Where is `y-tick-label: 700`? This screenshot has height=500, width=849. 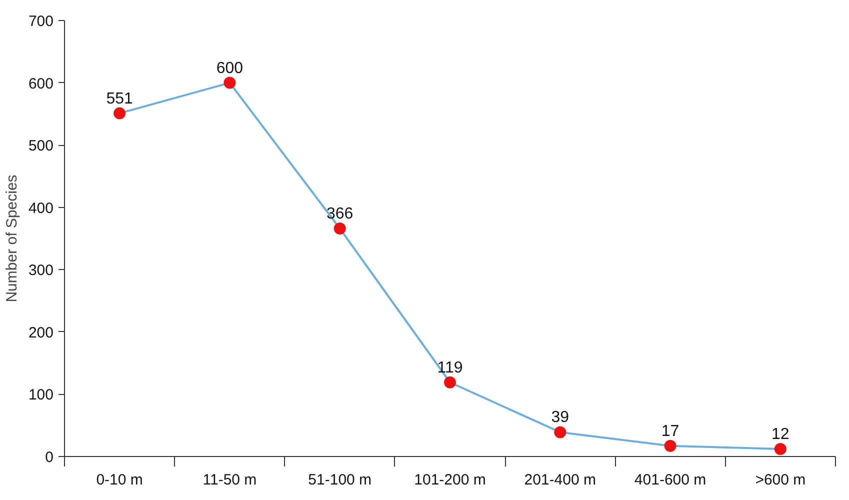 y-tick-label: 700 is located at coordinates (41, 21).